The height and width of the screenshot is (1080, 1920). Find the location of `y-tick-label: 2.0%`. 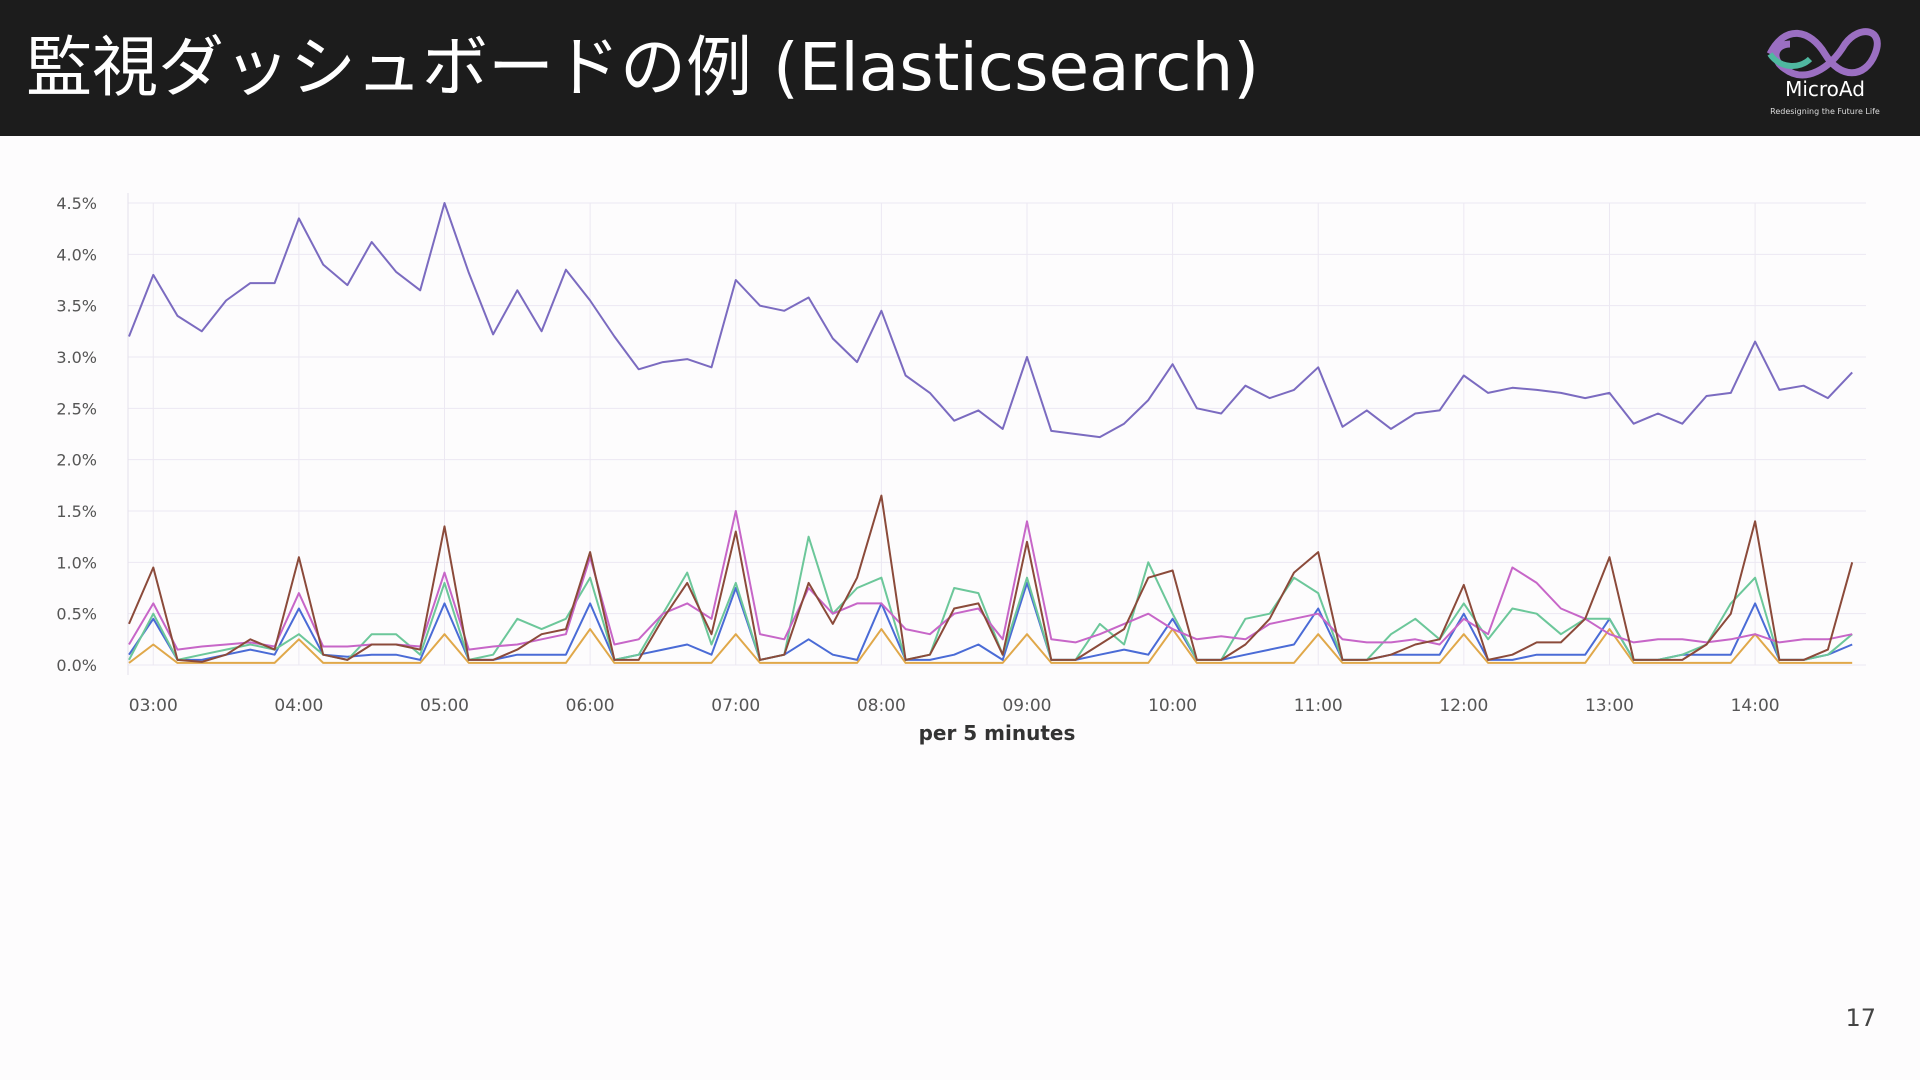

y-tick-label: 2.0% is located at coordinates (76, 460).